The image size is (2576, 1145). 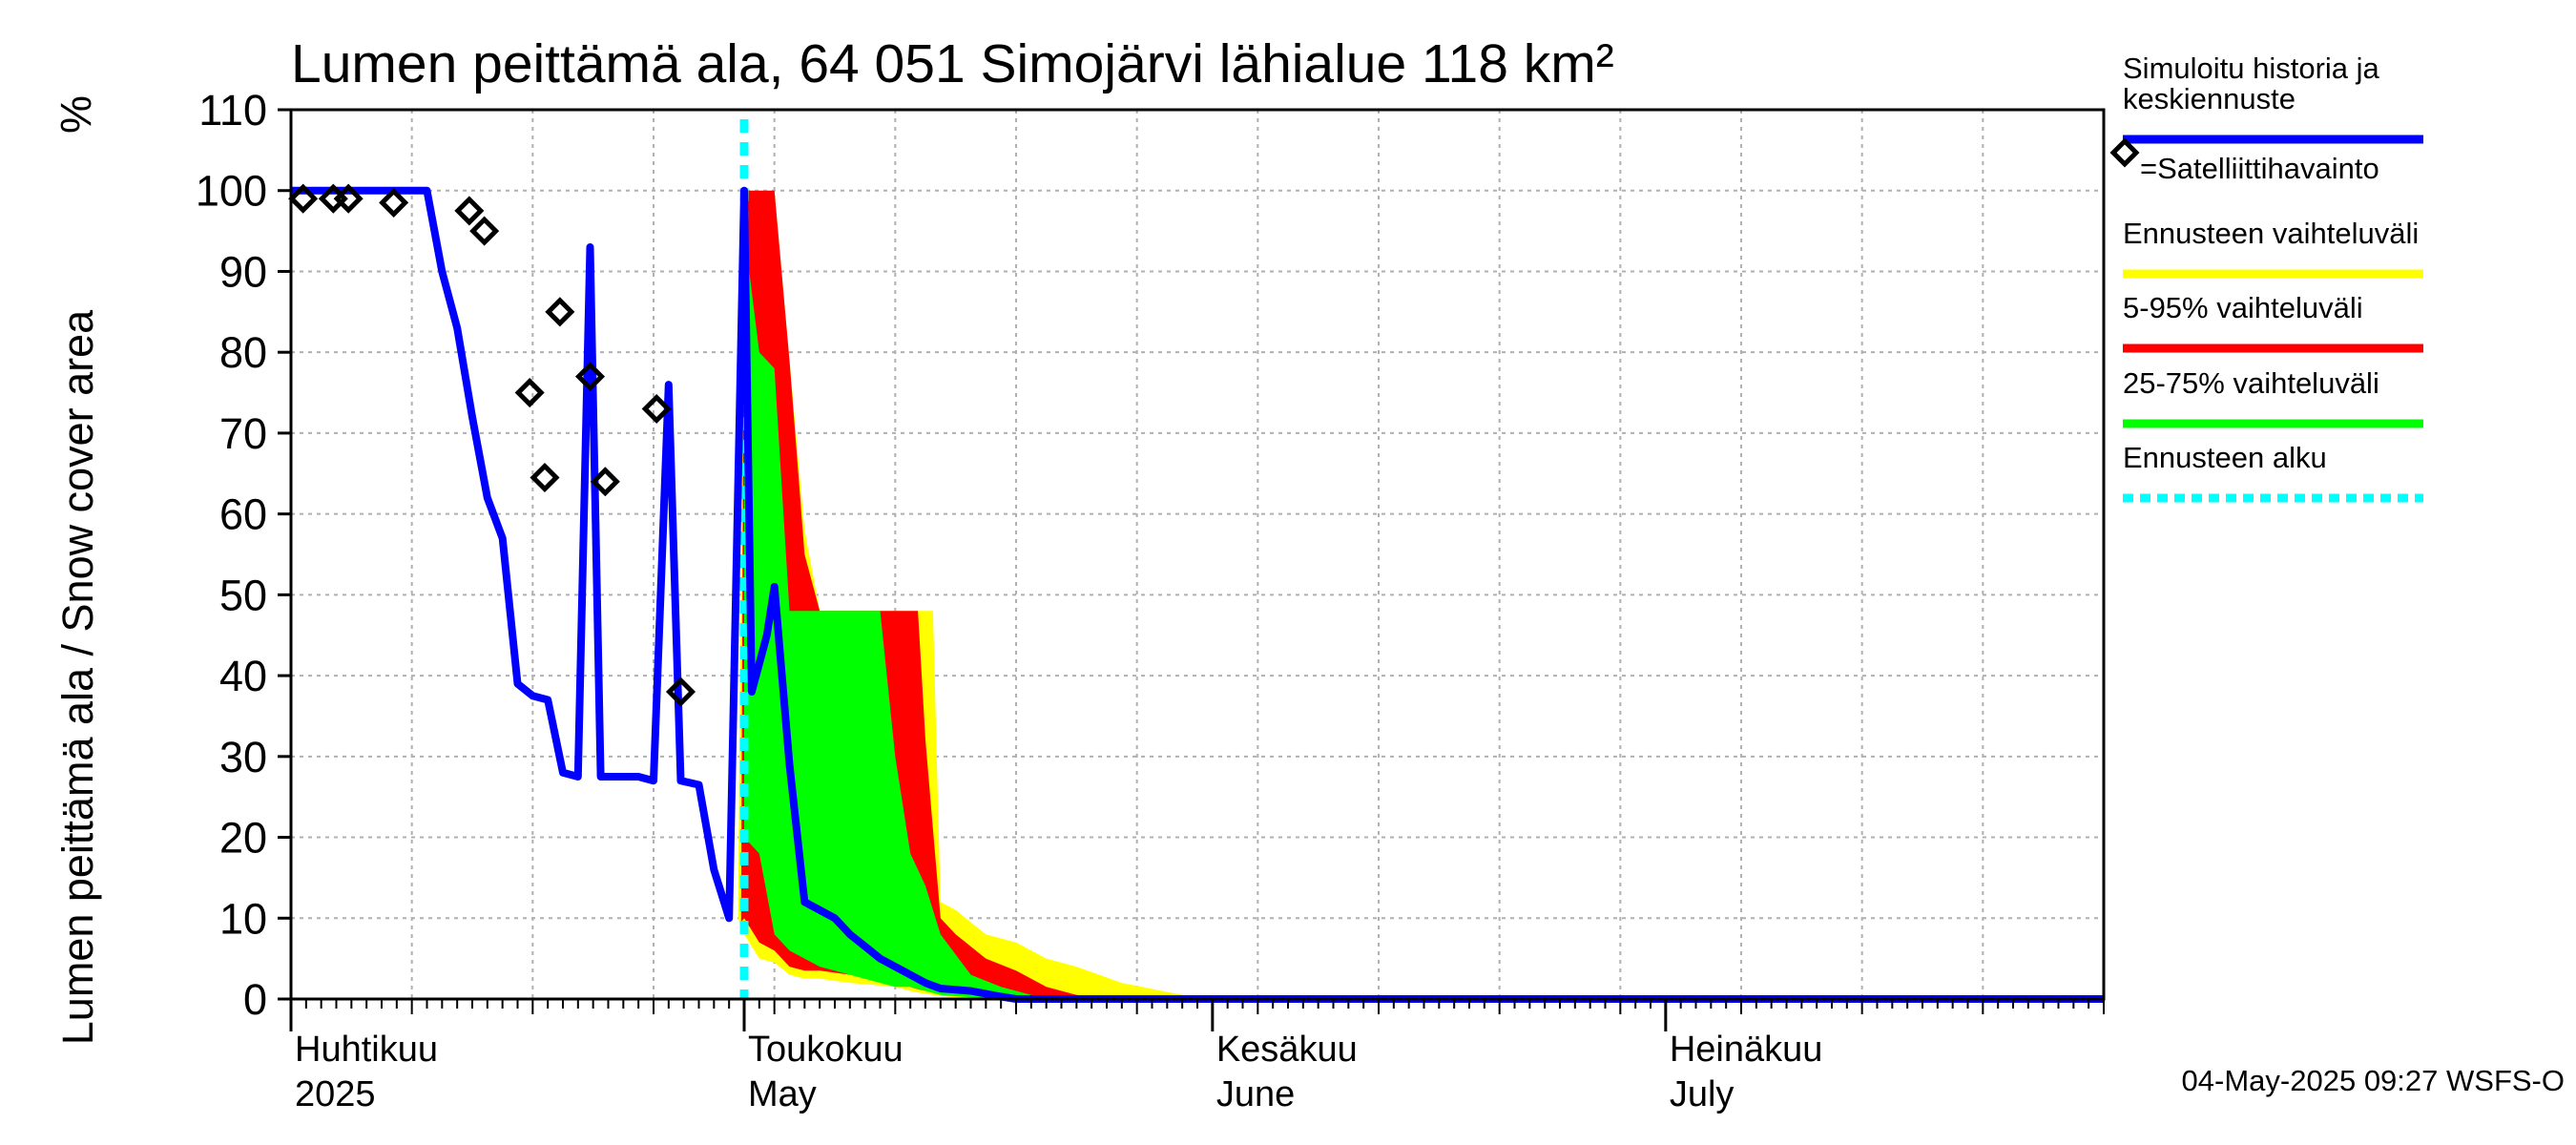 I want to click on month-sublabel: May, so click(x=782, y=1094).